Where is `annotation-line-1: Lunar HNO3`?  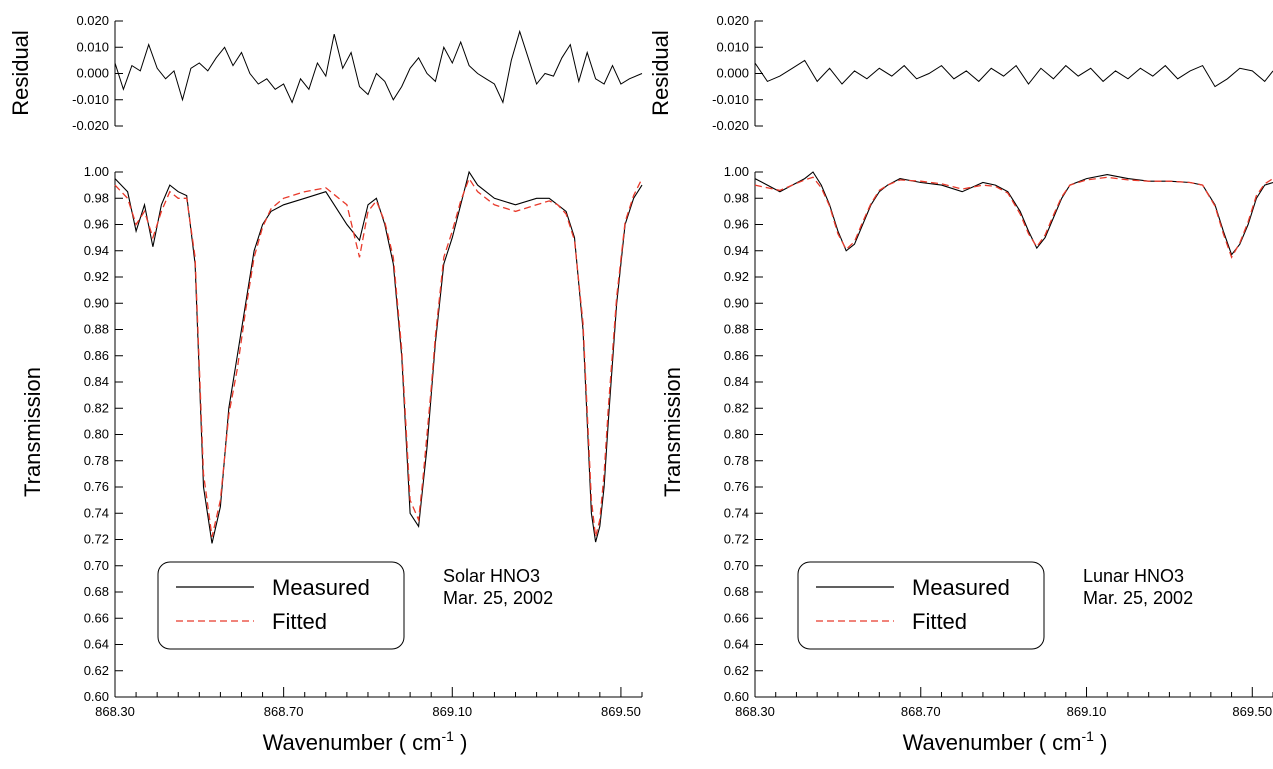
annotation-line-1: Lunar HNO3 is located at coordinates (1133, 576).